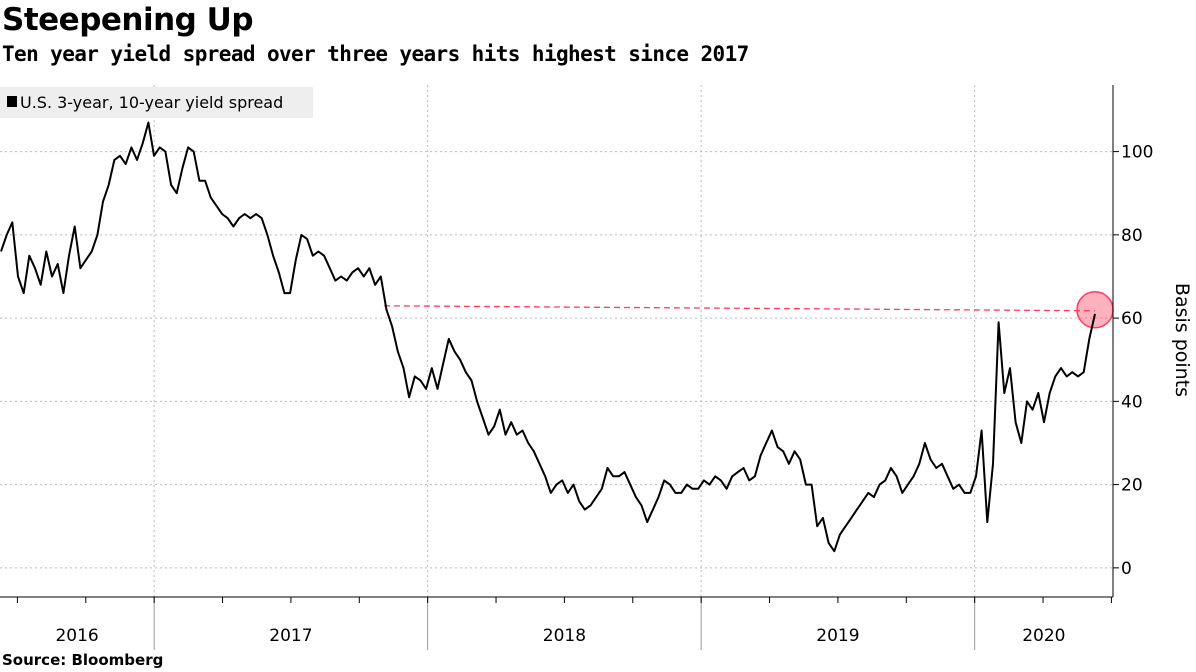  Describe the element at coordinates (76, 636) in the screenshot. I see `x-tick-label: 2016` at that location.